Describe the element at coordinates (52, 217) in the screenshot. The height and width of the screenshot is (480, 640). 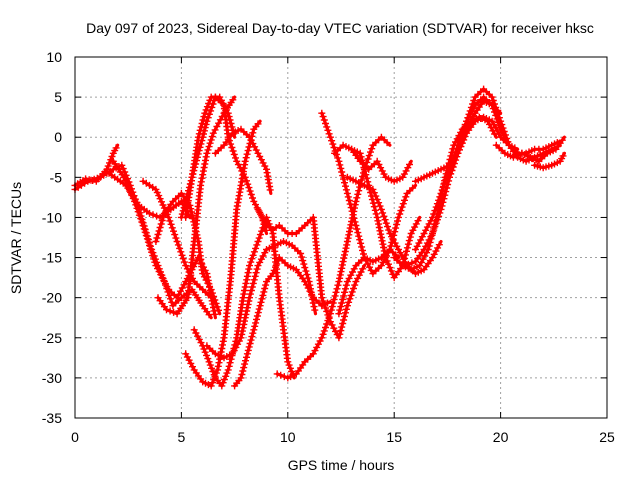
I see `y-tick-label: -10` at that location.